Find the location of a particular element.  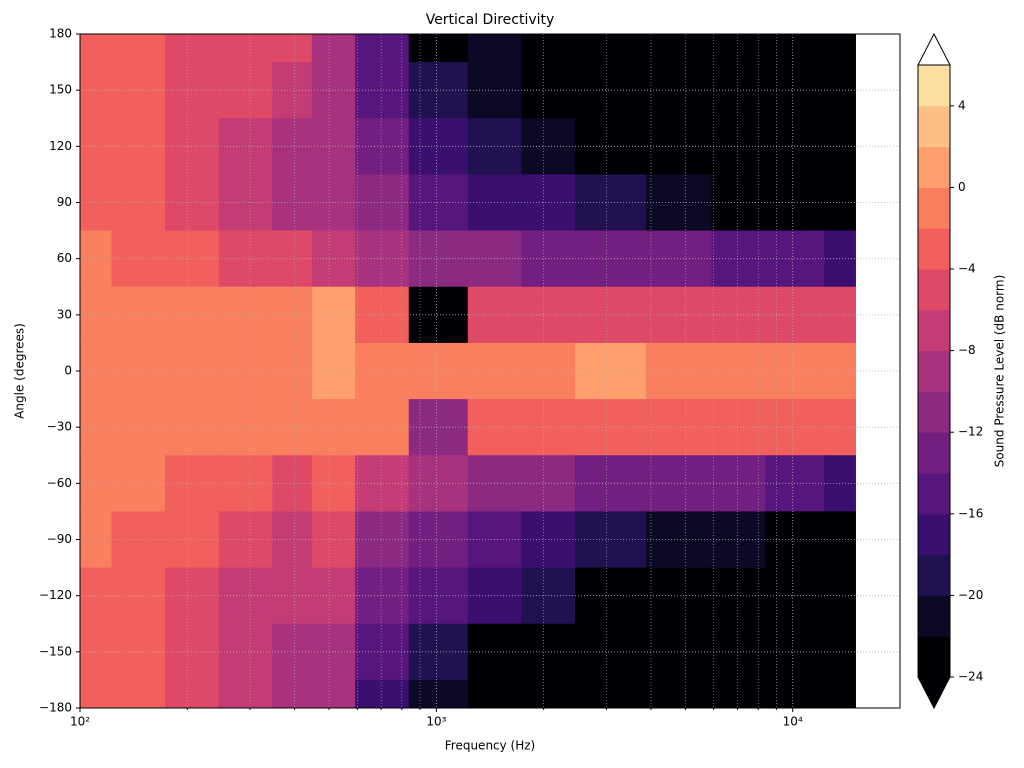

colorbar-tick-label: −4 is located at coordinates (967, 269).